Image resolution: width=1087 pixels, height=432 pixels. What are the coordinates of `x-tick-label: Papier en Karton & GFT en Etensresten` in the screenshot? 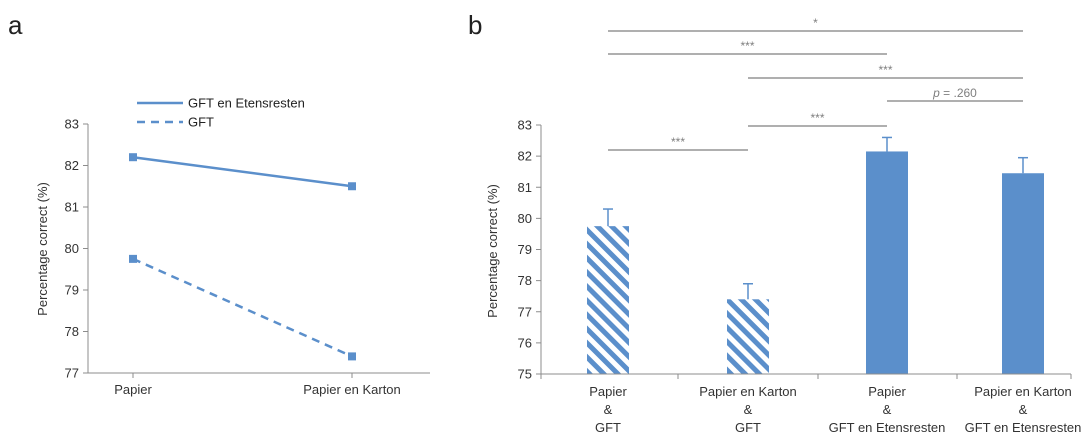 It's located at (1023, 408).